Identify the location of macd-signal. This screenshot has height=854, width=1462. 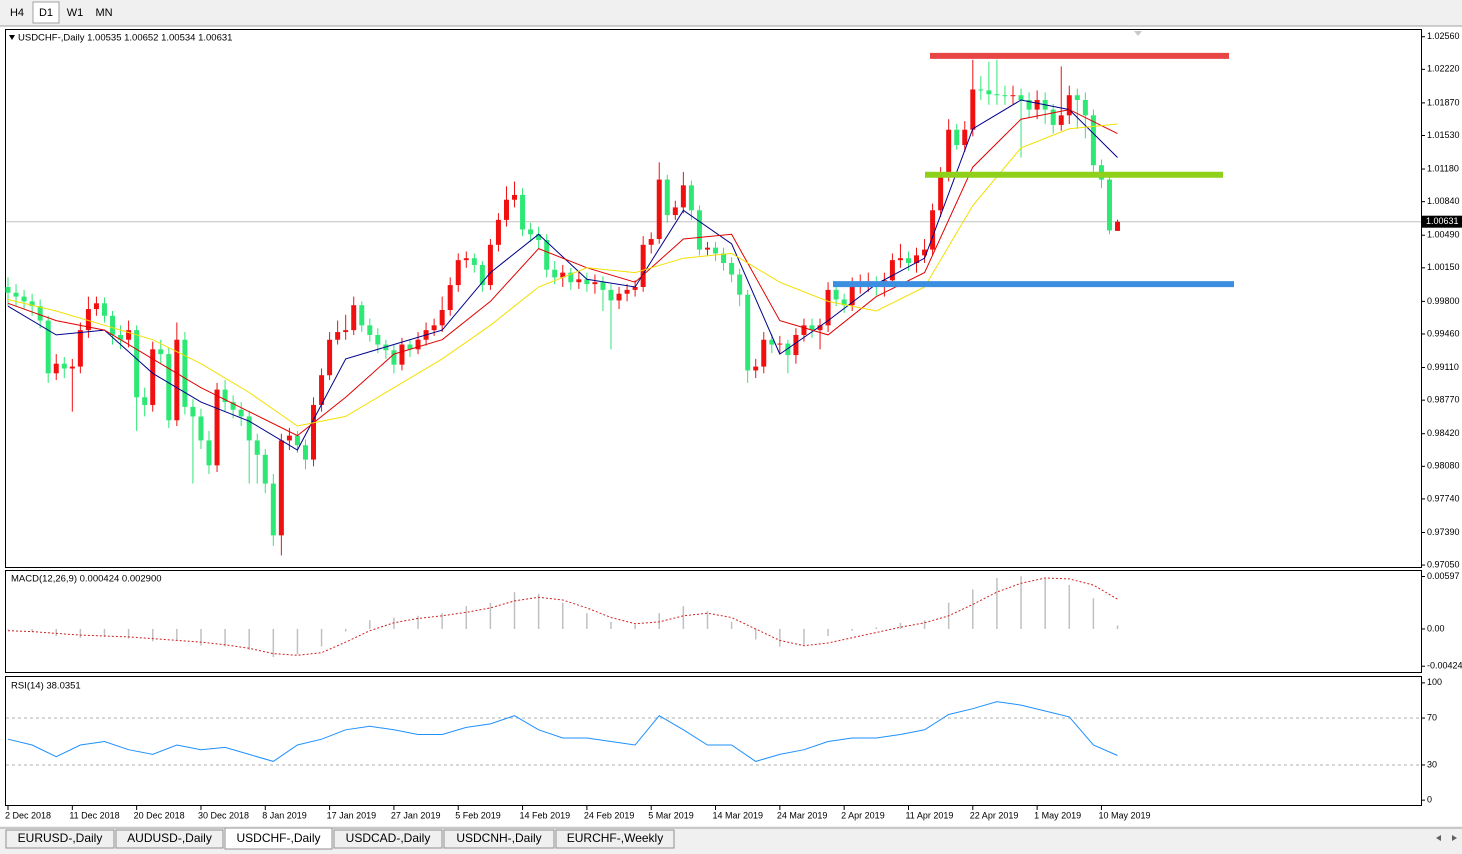
(562, 616).